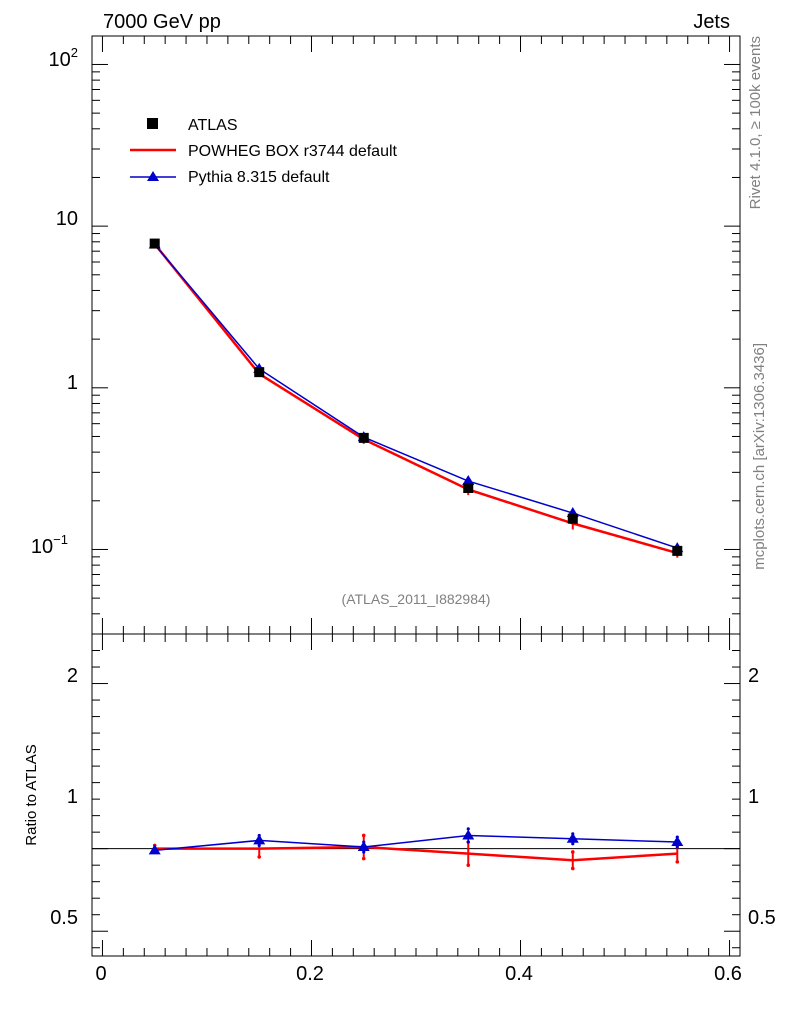 The width and height of the screenshot is (786, 1024). What do you see at coordinates (100, 974) in the screenshot?
I see `xtick-label-0: 0` at bounding box center [100, 974].